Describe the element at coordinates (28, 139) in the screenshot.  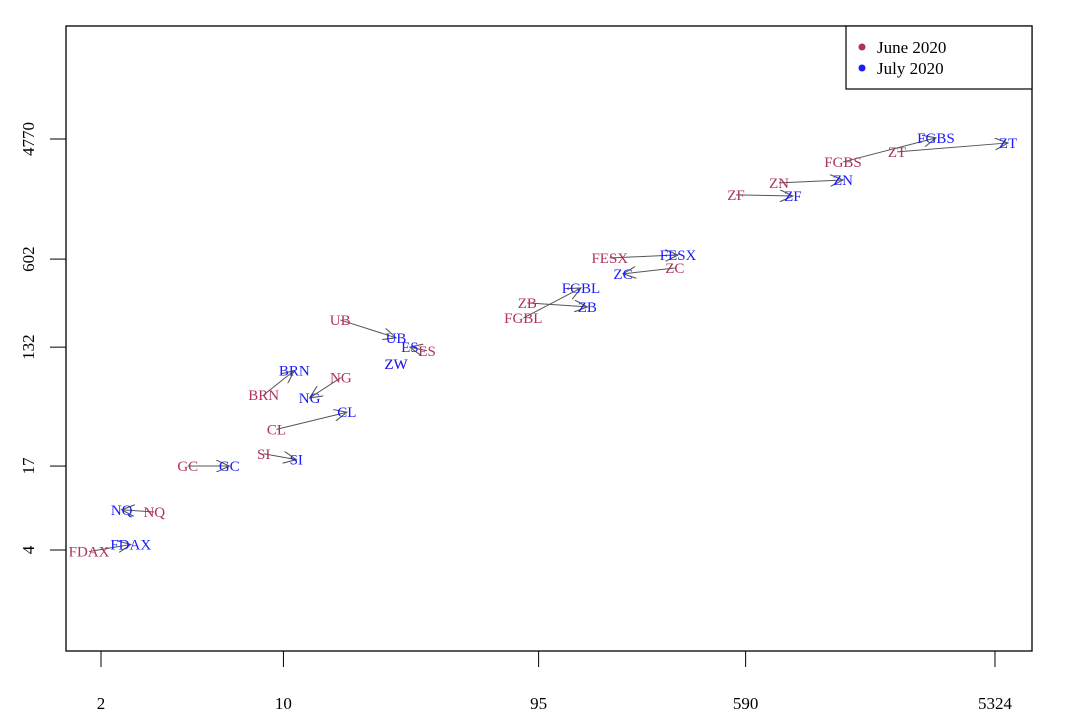
I see `y-tick-label: 4770` at that location.